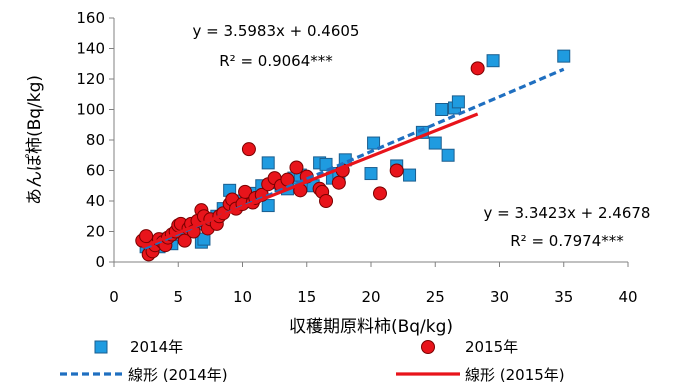  I want to click on y-tick-label: 60, so click(95, 171).